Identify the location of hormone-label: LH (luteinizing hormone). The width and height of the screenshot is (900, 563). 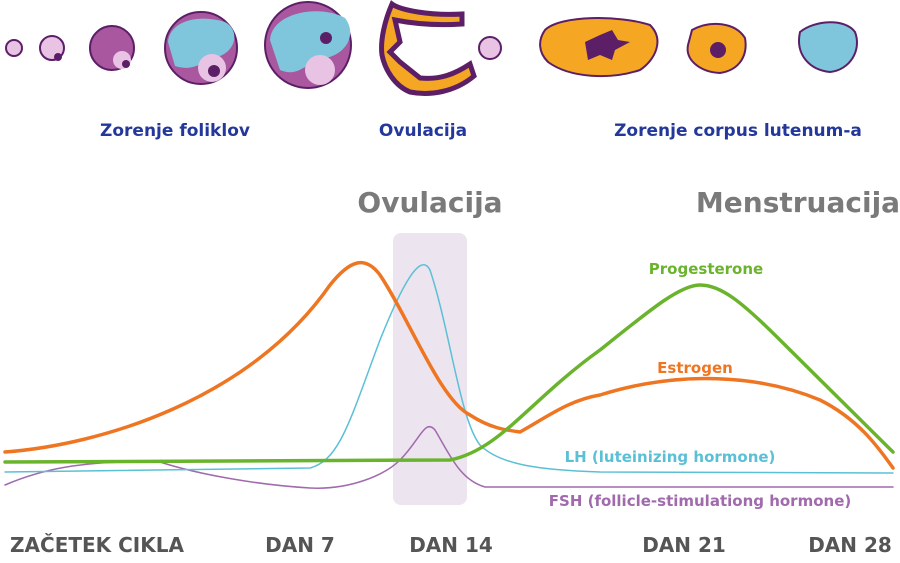
(670, 457).